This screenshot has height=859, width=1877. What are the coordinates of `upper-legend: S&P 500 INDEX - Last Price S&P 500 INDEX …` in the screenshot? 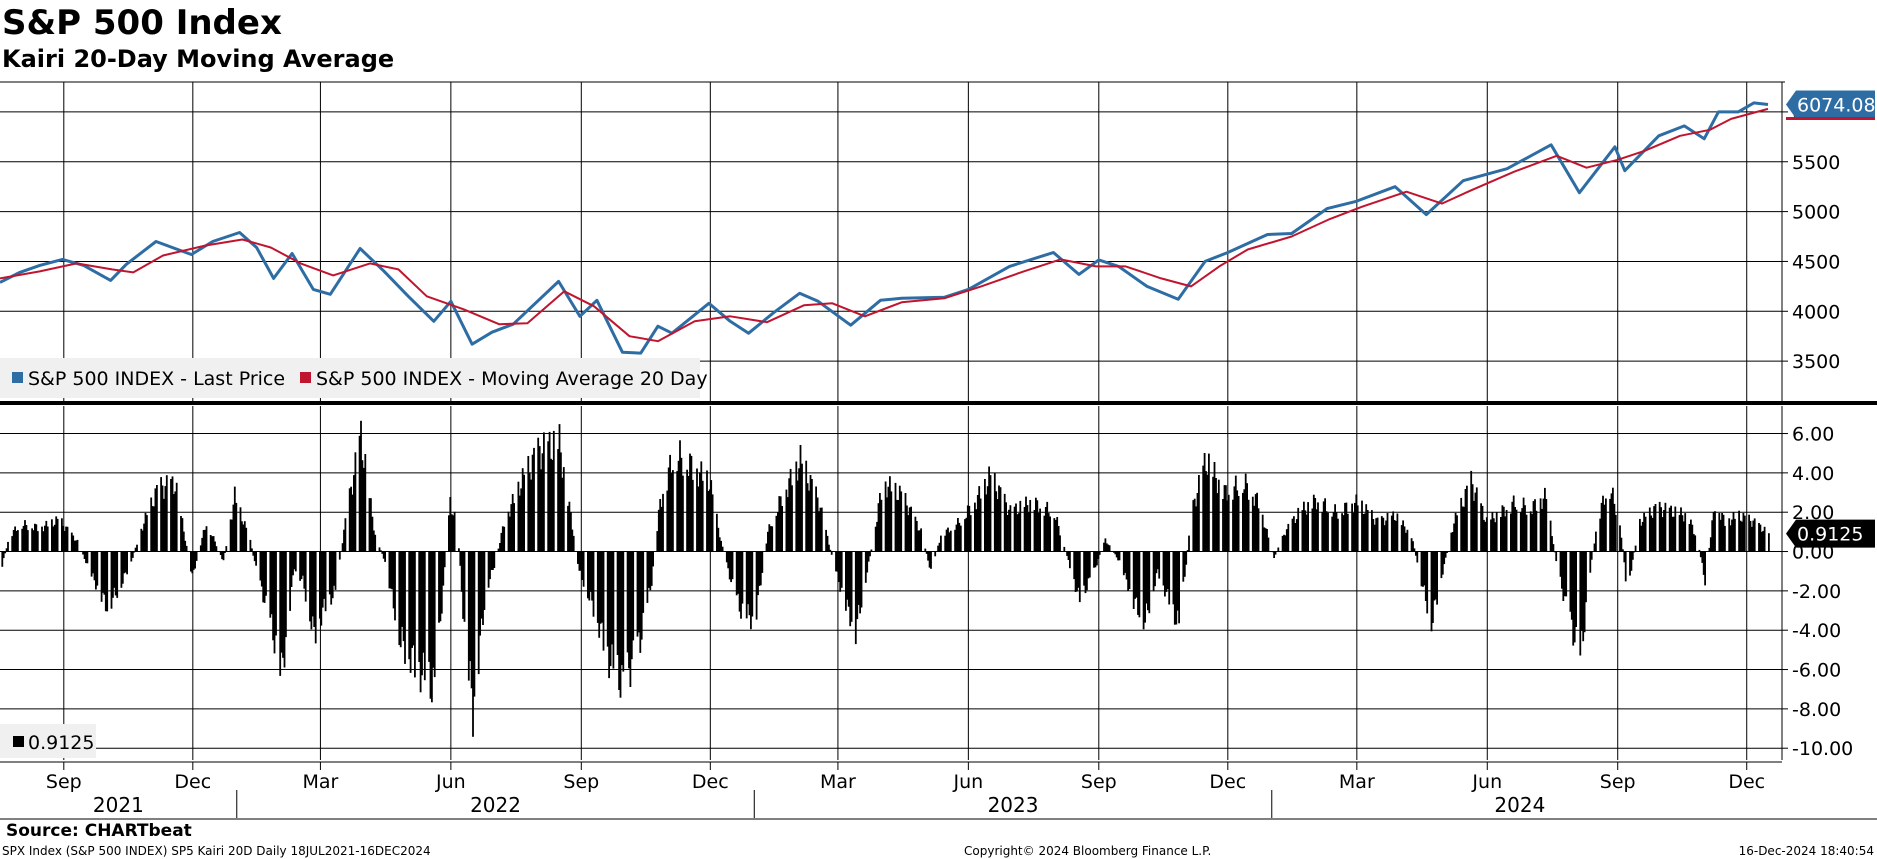 It's located at (354, 378).